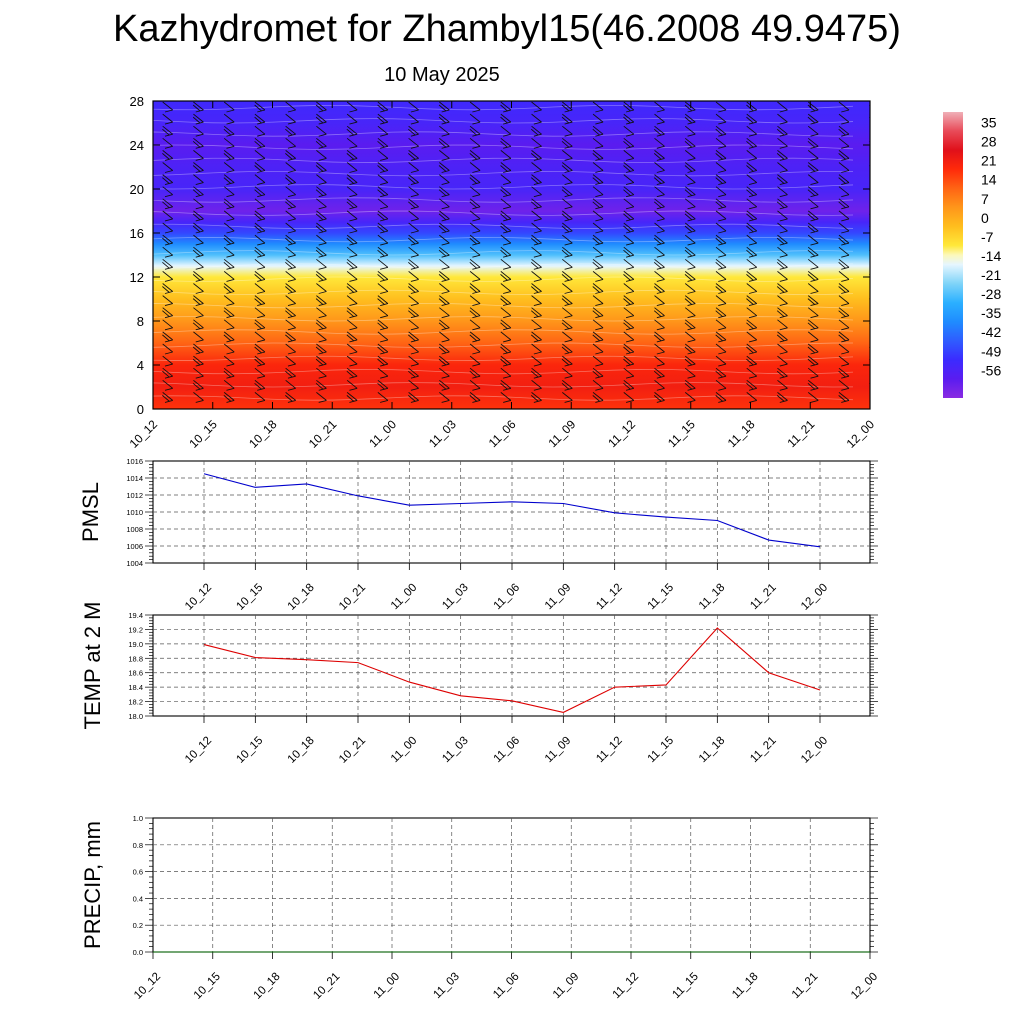  What do you see at coordinates (989, 161) in the screenshot?
I see `colorbar-label: 21` at bounding box center [989, 161].